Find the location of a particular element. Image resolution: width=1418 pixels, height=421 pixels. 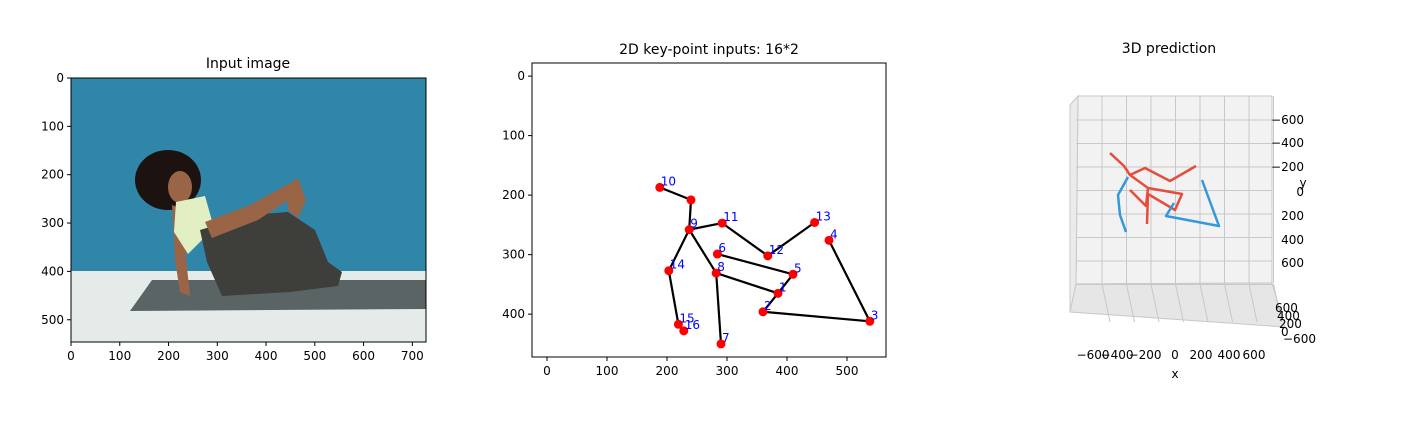

keypoint-label: 4 is located at coordinates (834, 234).